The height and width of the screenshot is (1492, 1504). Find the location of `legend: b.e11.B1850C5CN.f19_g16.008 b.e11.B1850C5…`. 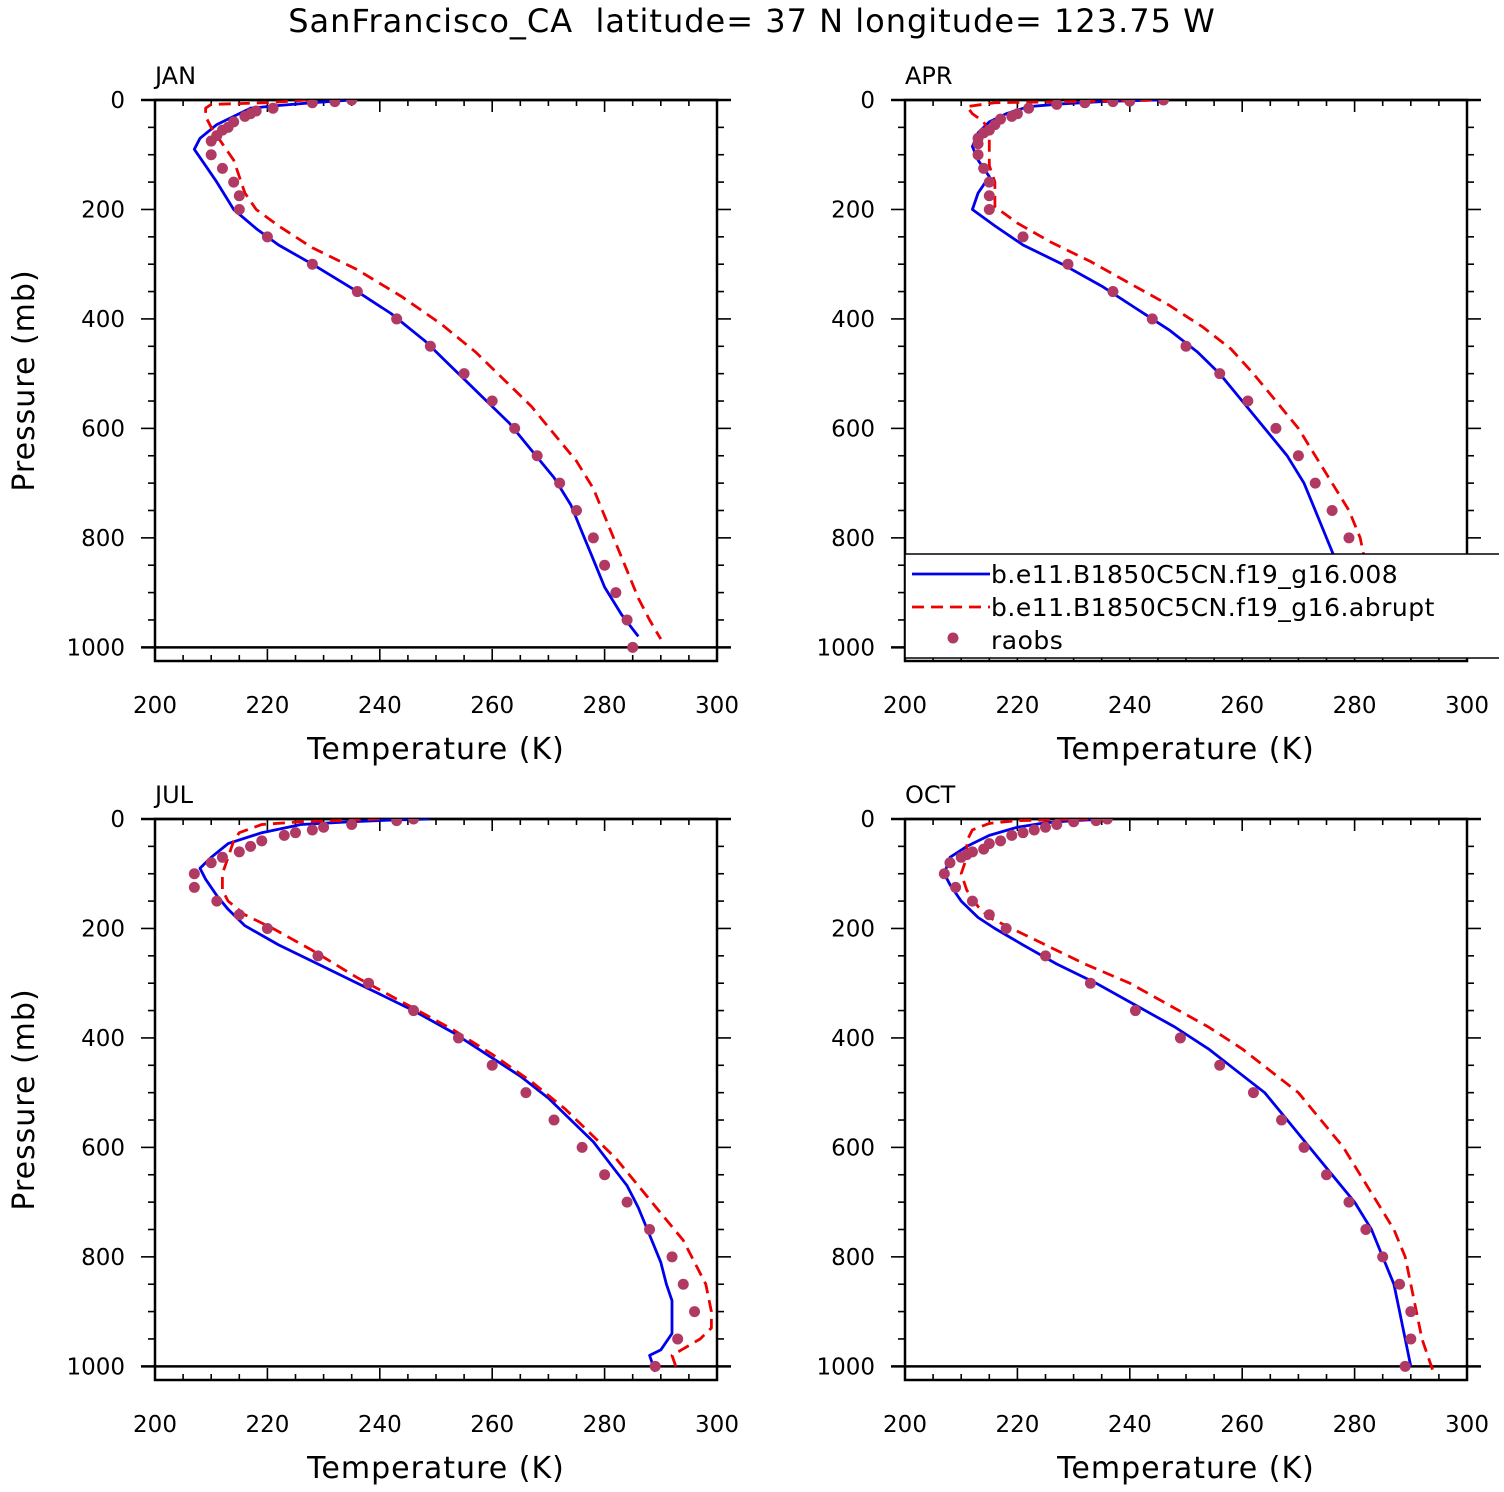

legend: b.e11.B1850C5CN.f19_g16.008 b.e11.B1850C5… is located at coordinates (1201, 606).